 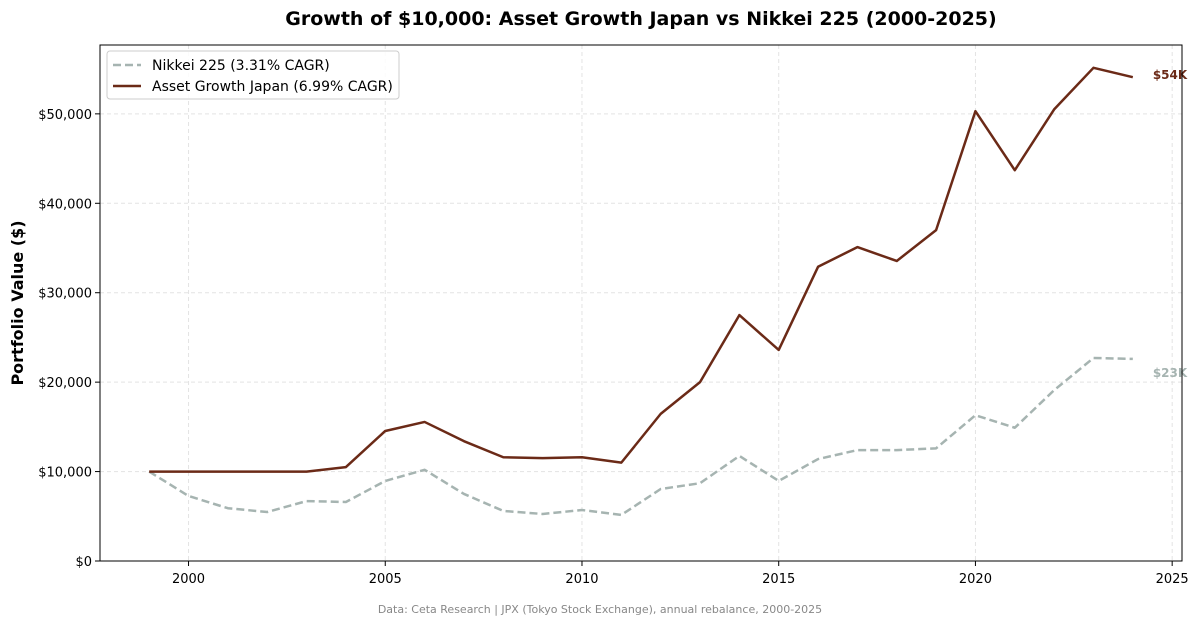 What do you see at coordinates (581, 579) in the screenshot?
I see `x-tick-label: 2010` at bounding box center [581, 579].